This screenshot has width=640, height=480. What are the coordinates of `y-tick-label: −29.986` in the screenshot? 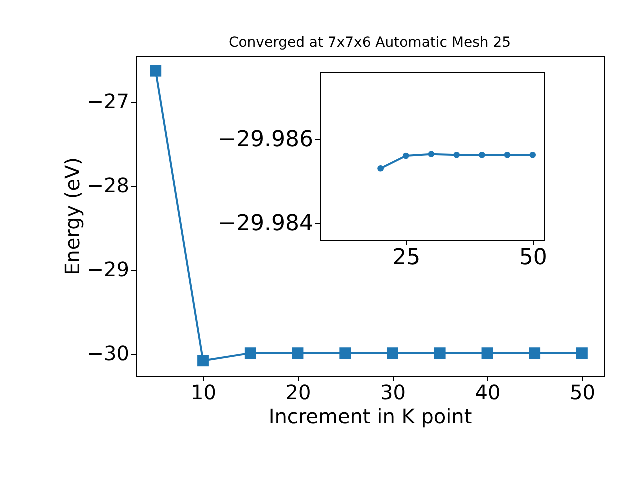 It's located at (266, 140).